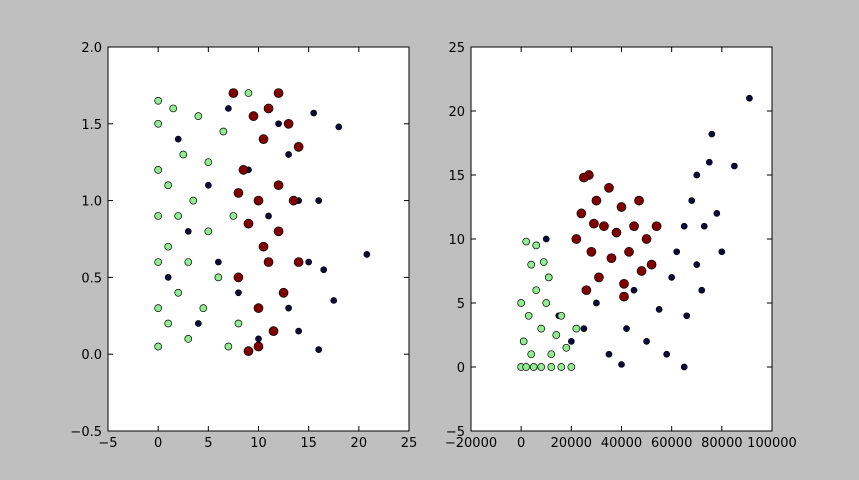  Describe the element at coordinates (86, 432) in the screenshot. I see `y-tick-label: −0.5` at that location.